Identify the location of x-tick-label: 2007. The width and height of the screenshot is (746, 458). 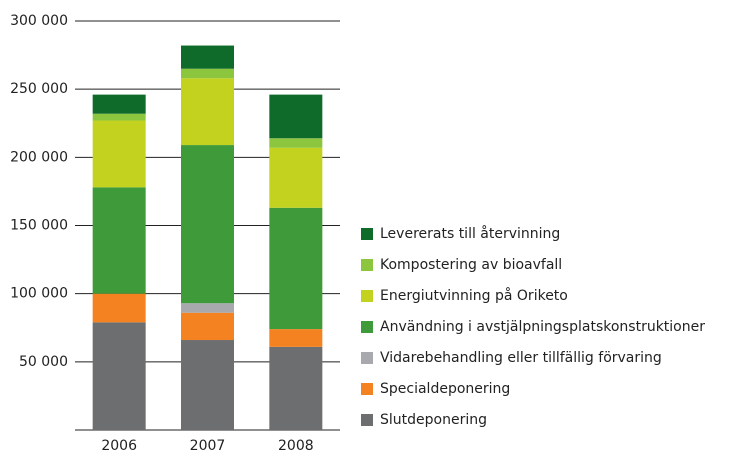
(208, 446).